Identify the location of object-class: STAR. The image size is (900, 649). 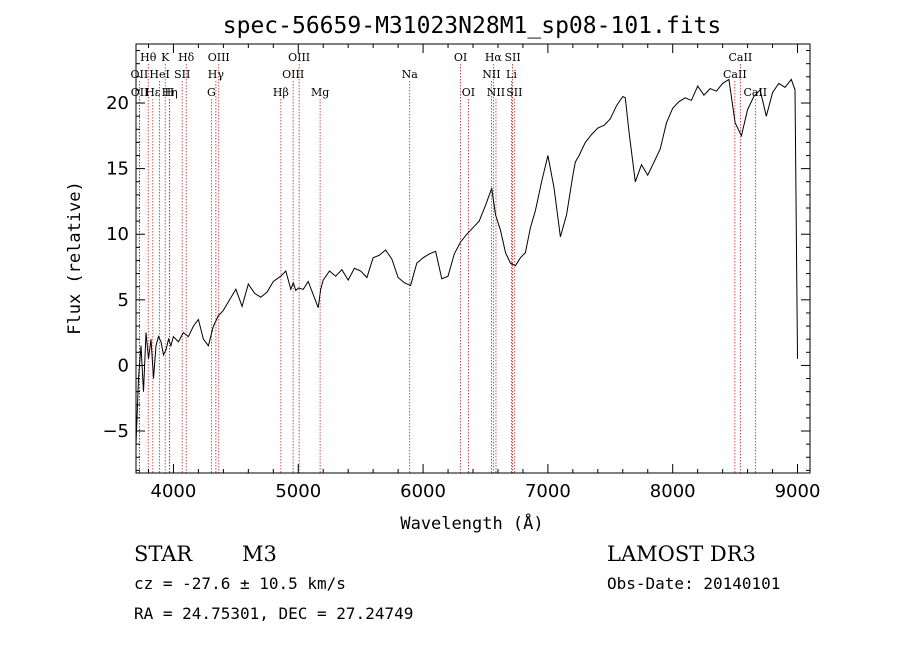
(163, 554).